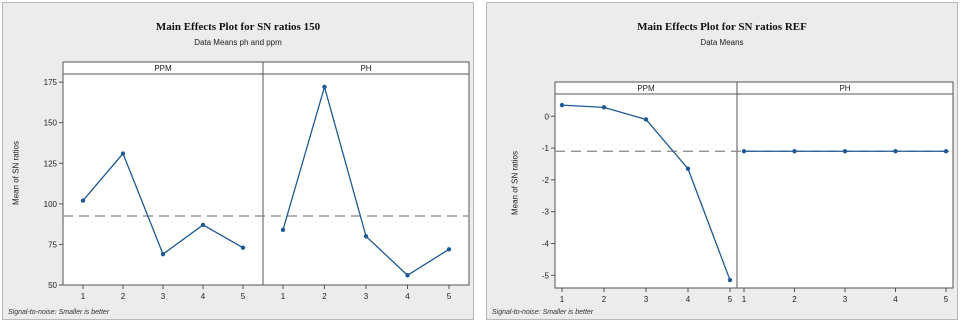 The height and width of the screenshot is (322, 960). What do you see at coordinates (51, 82) in the screenshot?
I see `y-tick-label: 175` at bounding box center [51, 82].